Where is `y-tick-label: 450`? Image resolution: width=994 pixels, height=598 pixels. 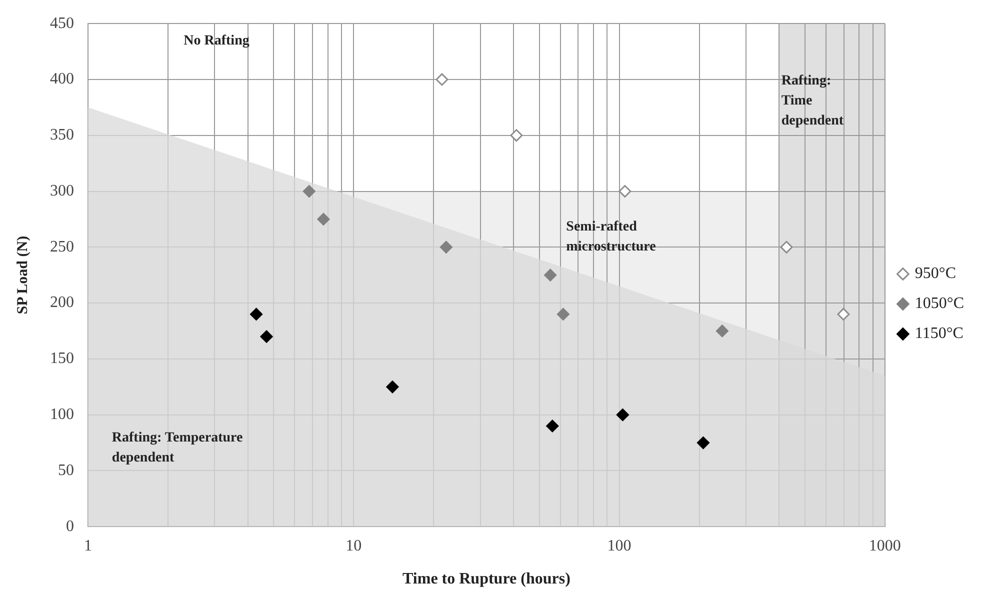
y-tick-label: 450 is located at coordinates (62, 23).